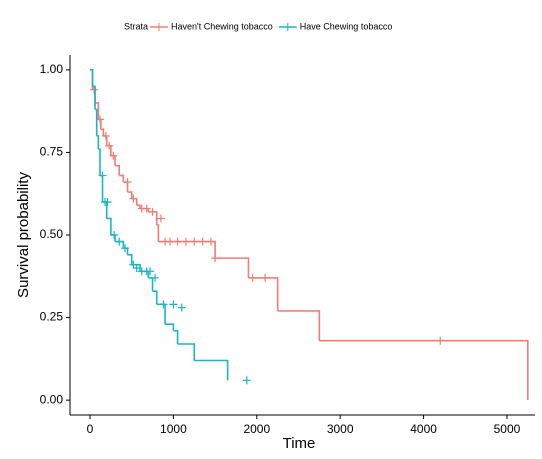 The image size is (542, 459). I want to click on x-tick-label: 2000, so click(256, 429).